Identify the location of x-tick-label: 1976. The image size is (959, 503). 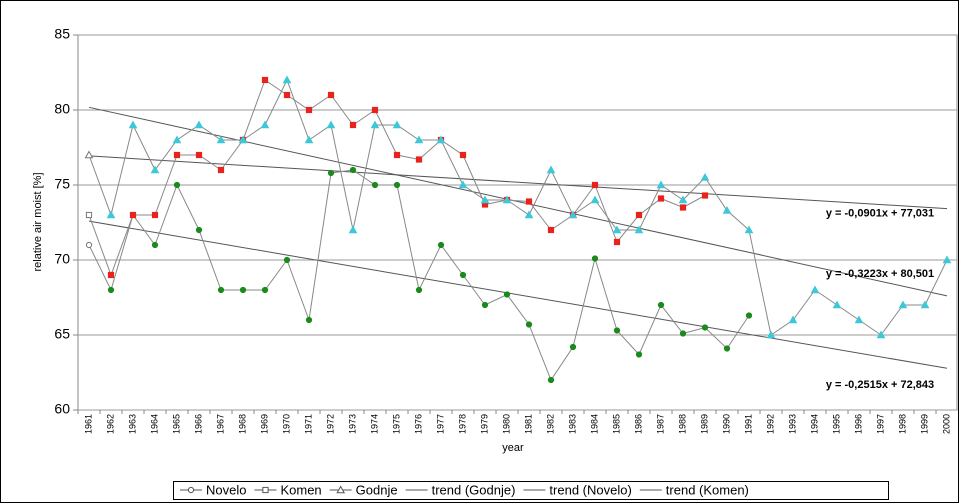
(418, 424).